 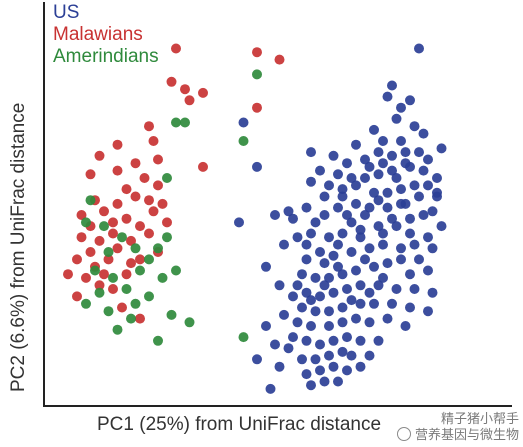 What do you see at coordinates (466, 435) in the screenshot?
I see `watermark-line-2-text: 营养基因与微生物` at bounding box center [466, 435].